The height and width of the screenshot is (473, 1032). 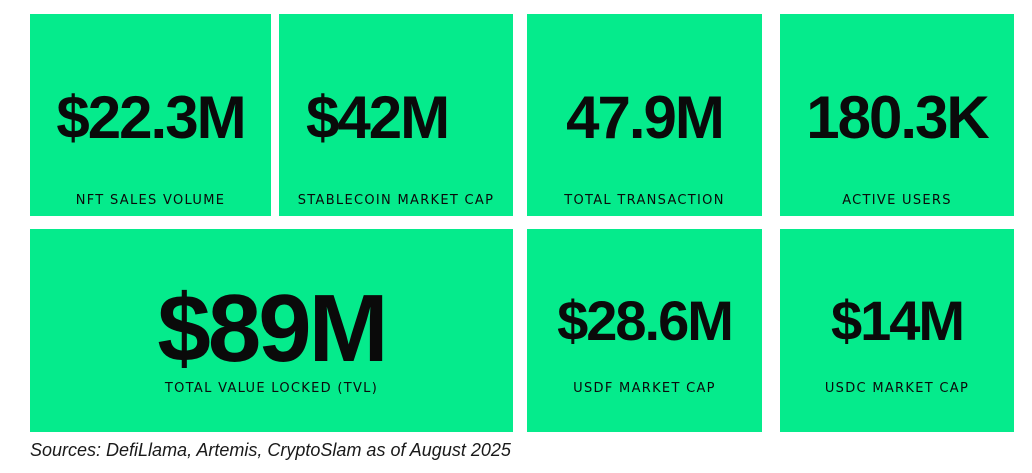 I want to click on total-value-locked-value: $89M, so click(x=272, y=328).